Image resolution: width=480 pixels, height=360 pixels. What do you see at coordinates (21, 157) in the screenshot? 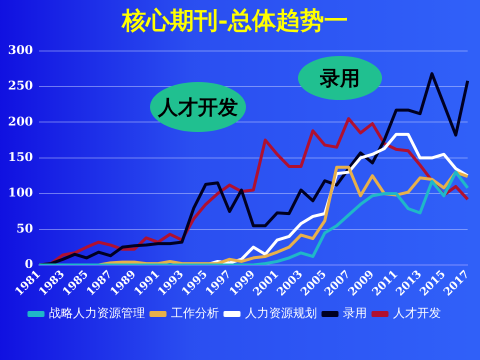
I see `y-tick-label: 150` at bounding box center [21, 157].